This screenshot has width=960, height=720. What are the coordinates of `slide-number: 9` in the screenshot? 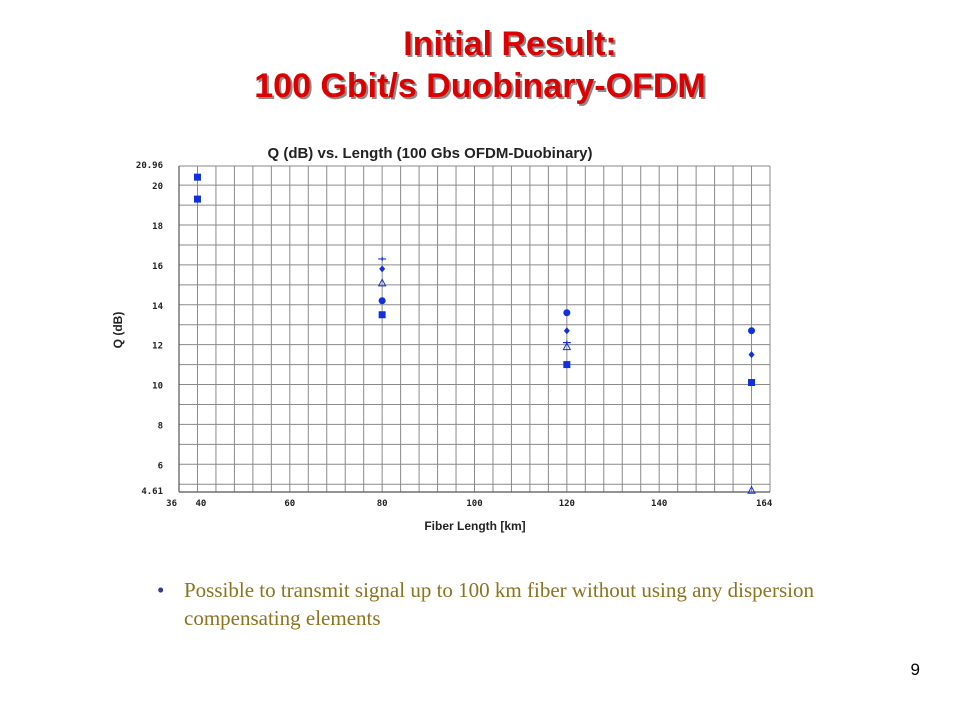 It's located at (915, 669).